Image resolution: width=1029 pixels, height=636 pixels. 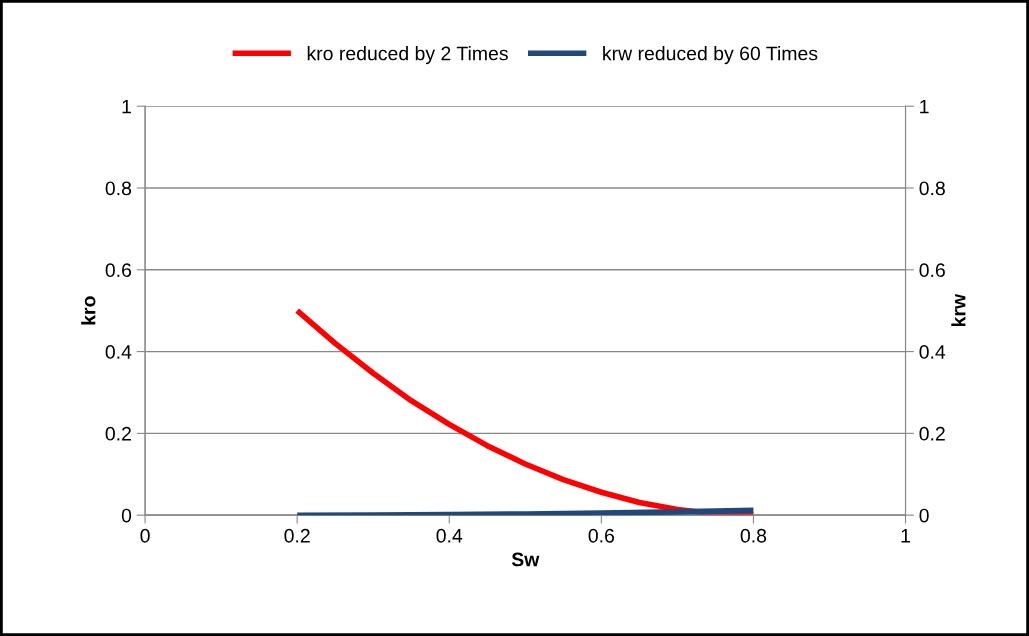 What do you see at coordinates (145, 535) in the screenshot?
I see `x-tick-label: 0` at bounding box center [145, 535].